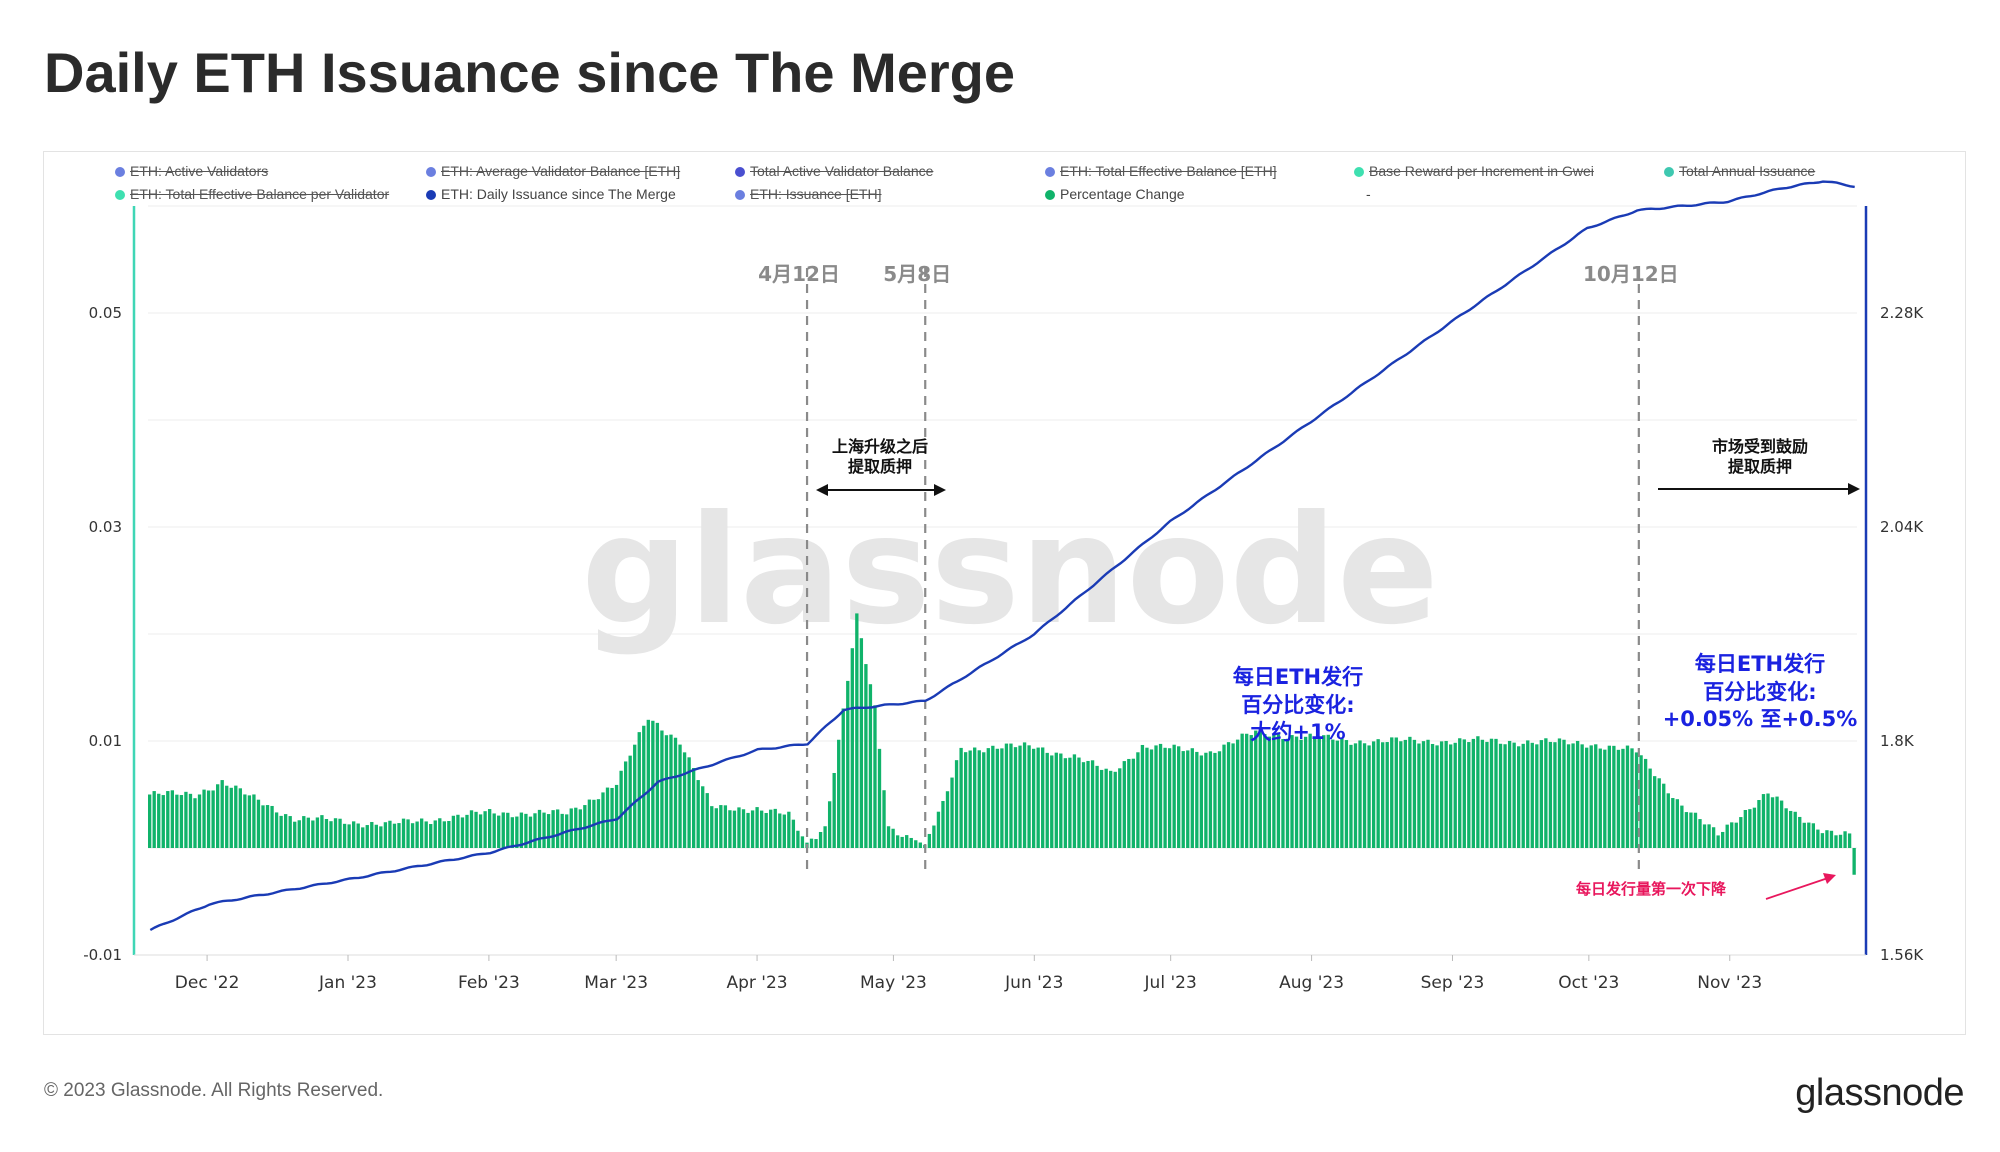 This screenshot has width=2000, height=1152. What do you see at coordinates (834, 171) in the screenshot?
I see `legend-item-total-active-validator-balance: Total Active Validator Balance` at bounding box center [834, 171].